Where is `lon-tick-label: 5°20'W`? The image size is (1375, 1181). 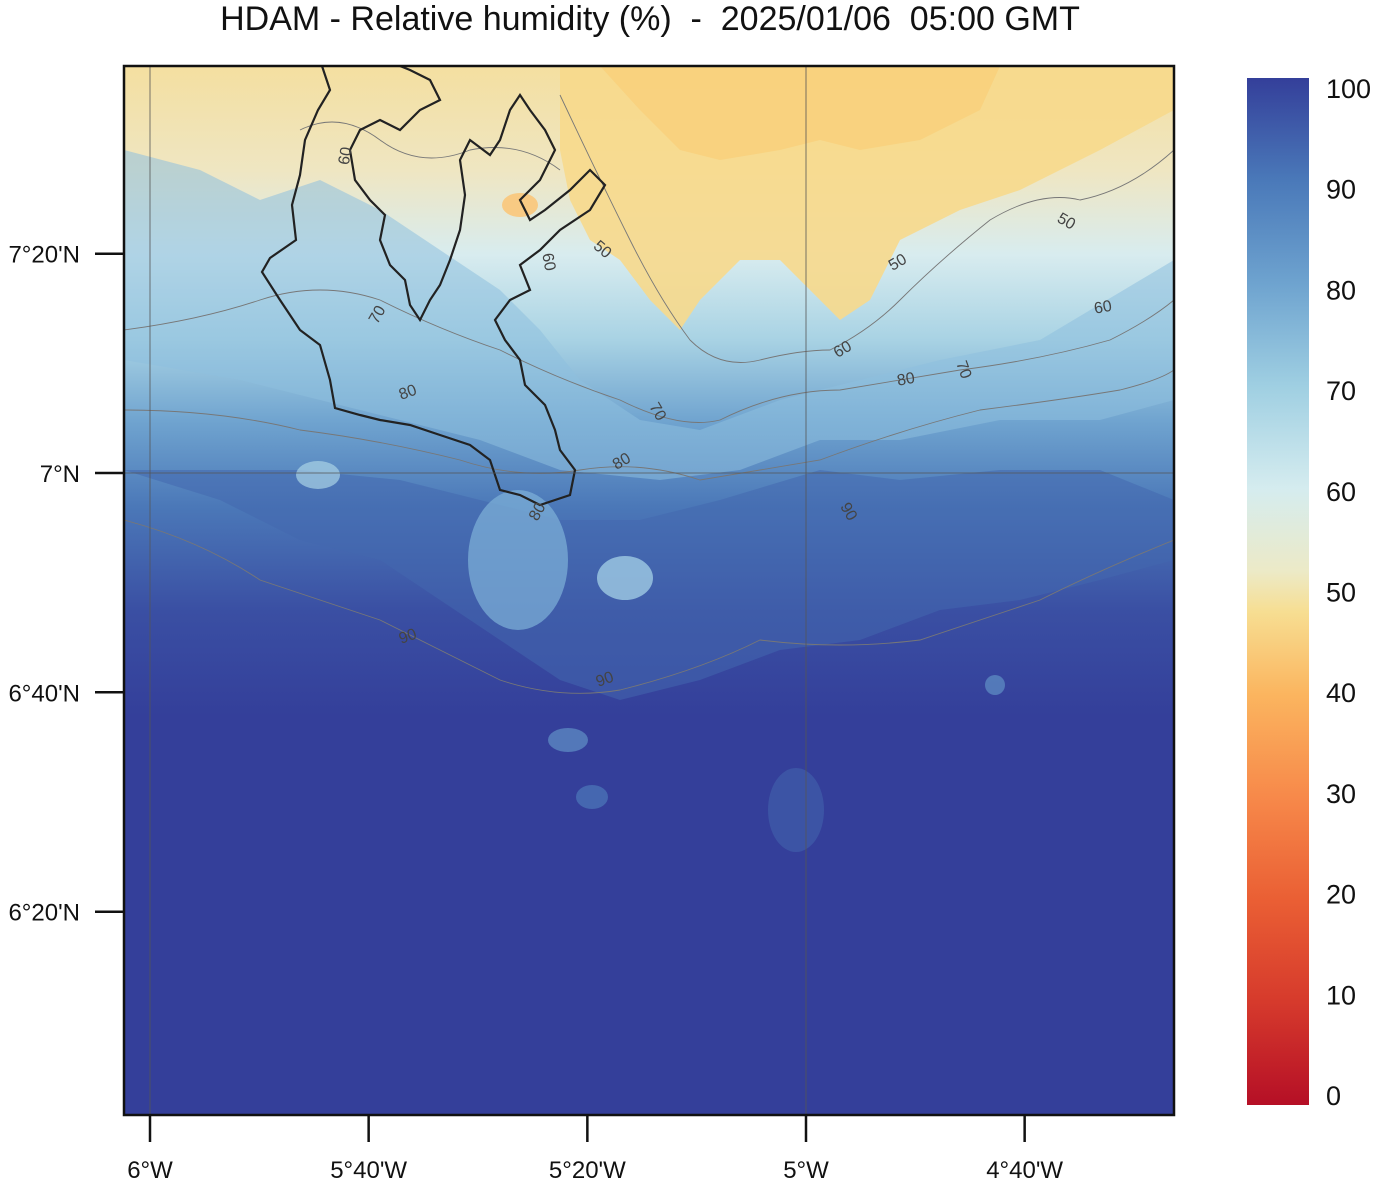
lon-tick-label: 5°20'W is located at coordinates (587, 1169).